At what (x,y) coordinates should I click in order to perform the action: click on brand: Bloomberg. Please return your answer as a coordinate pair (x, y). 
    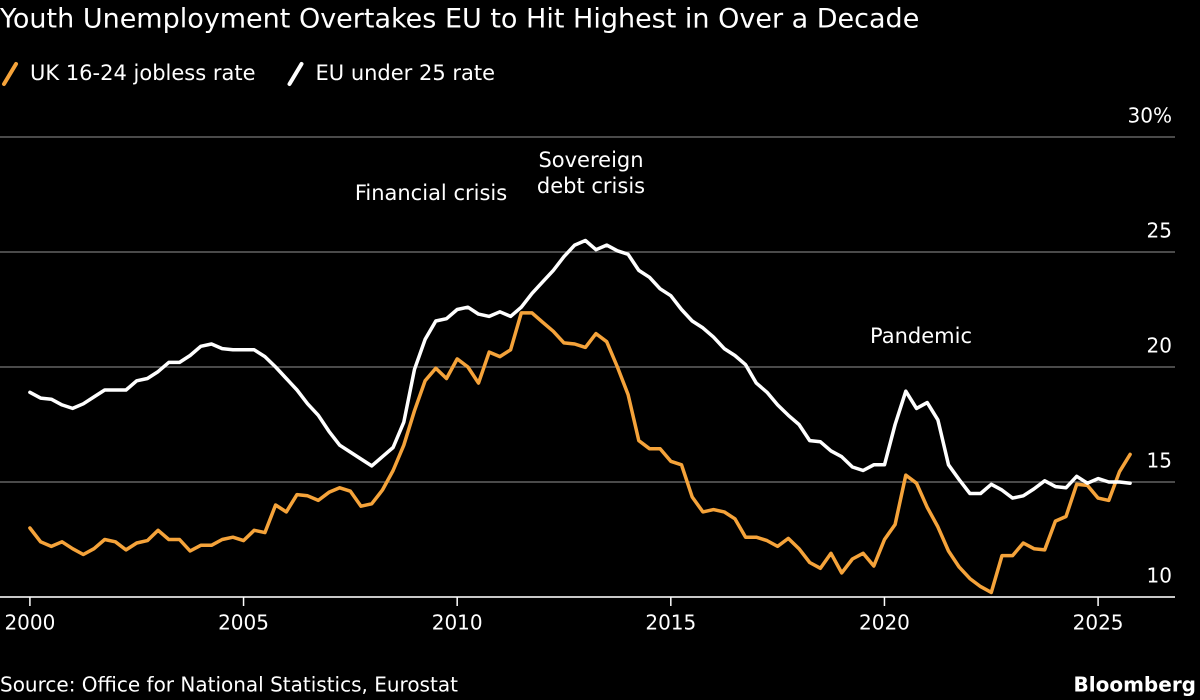
    Looking at the image, I should click on (1135, 685).